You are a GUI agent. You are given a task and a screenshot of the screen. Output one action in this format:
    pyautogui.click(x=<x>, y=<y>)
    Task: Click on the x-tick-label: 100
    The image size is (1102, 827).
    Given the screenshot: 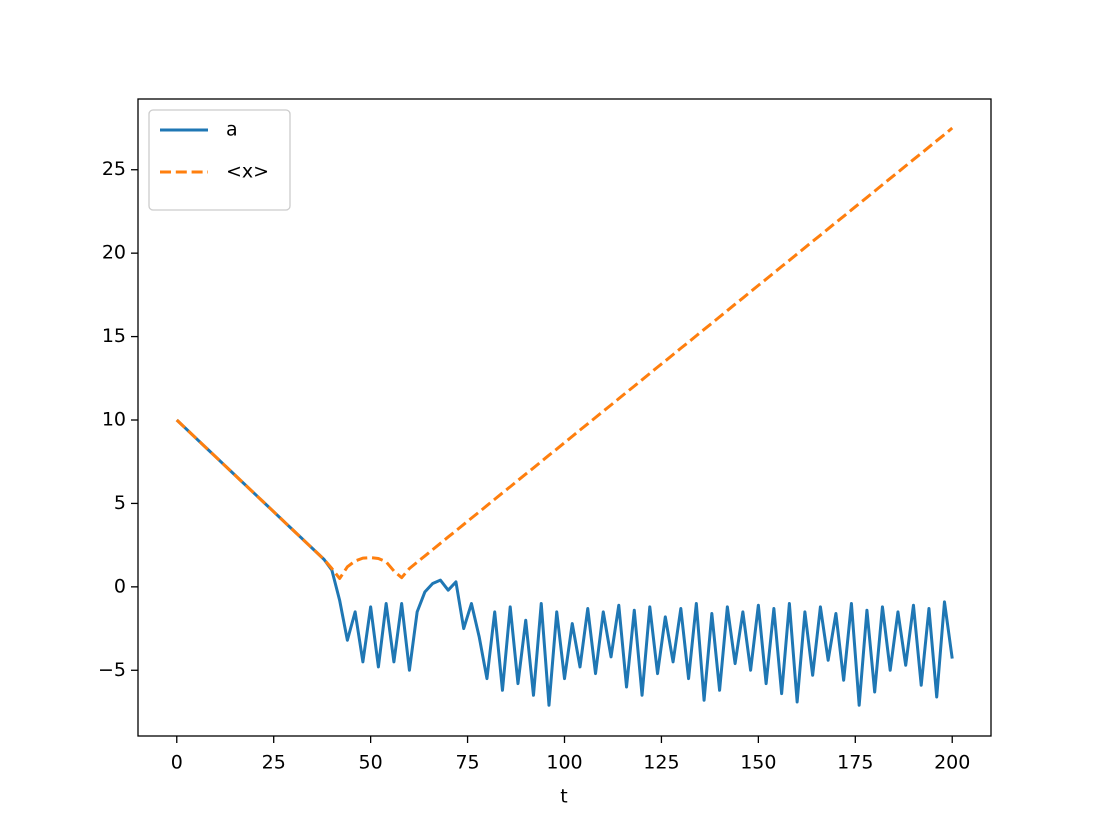 What is the action you would take?
    pyautogui.click(x=564, y=763)
    